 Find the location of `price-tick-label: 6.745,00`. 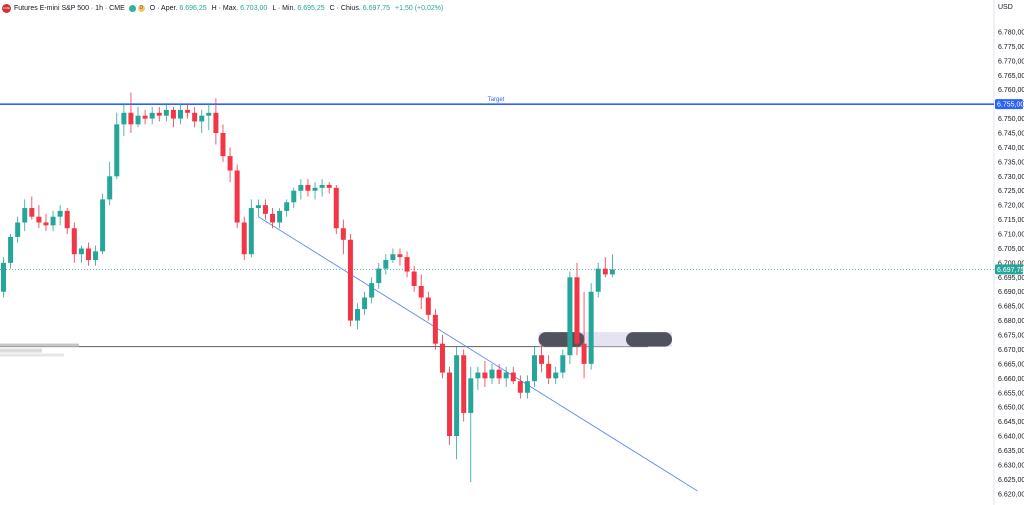

price-tick-label: 6.745,00 is located at coordinates (1011, 134).